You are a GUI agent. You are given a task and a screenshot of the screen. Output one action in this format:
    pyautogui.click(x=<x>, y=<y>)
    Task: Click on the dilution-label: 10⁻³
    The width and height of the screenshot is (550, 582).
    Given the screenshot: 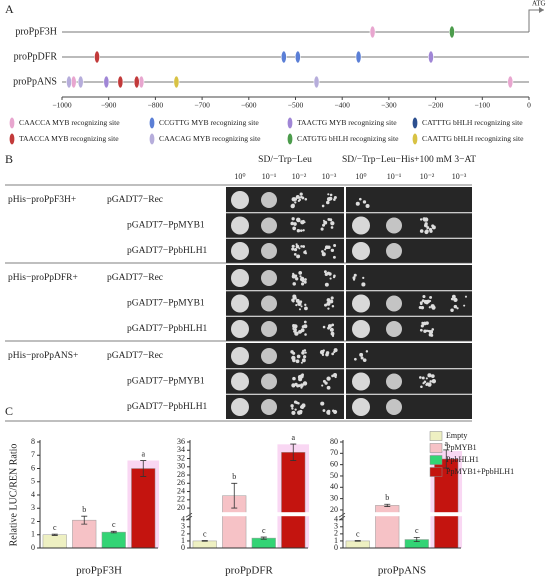 What is the action you would take?
    pyautogui.click(x=329, y=176)
    